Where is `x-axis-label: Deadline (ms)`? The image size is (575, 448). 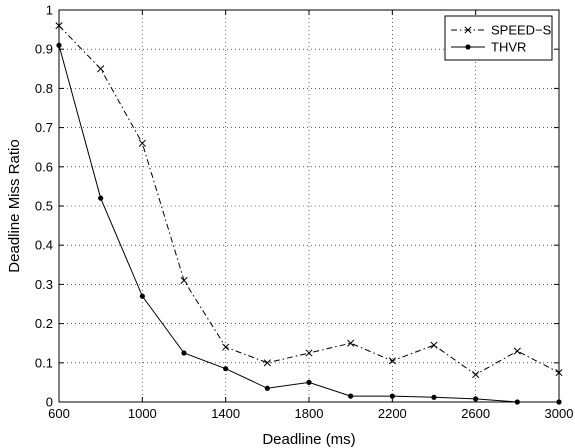 x-axis-label: Deadline (ms) is located at coordinates (308, 439).